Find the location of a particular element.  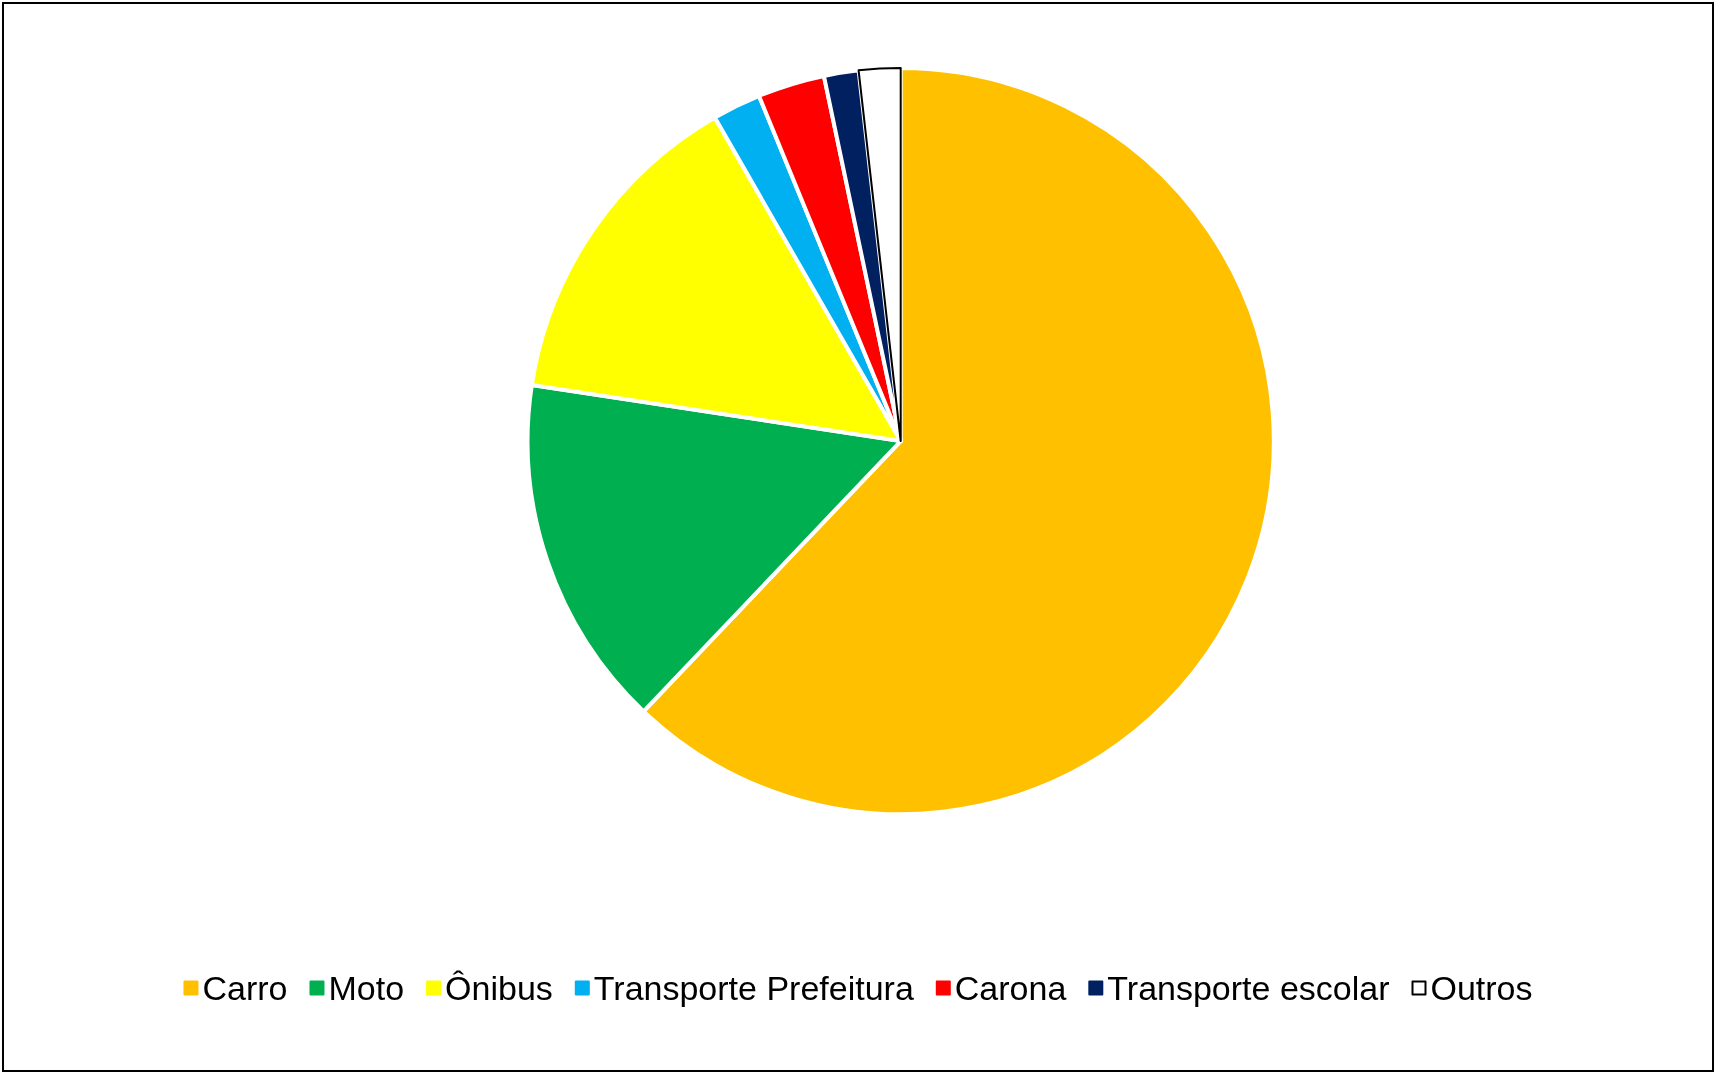

legend-label: Ônibus is located at coordinates (499, 988).